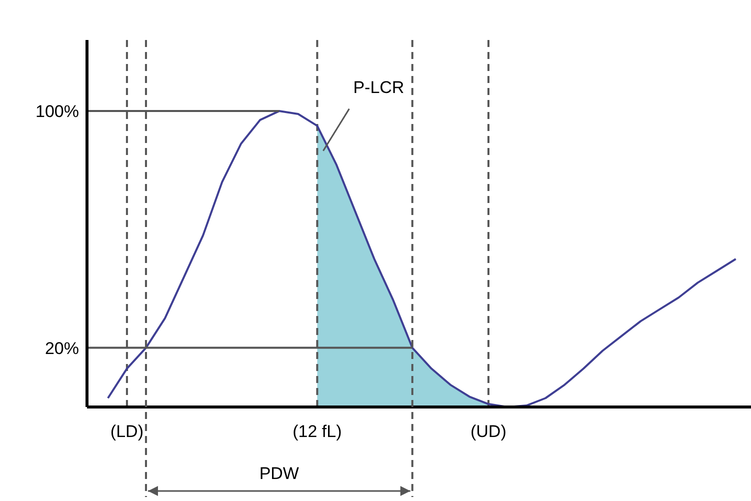 This screenshot has height=501, width=751. I want to click on x-tick-label: (UD), so click(488, 432).